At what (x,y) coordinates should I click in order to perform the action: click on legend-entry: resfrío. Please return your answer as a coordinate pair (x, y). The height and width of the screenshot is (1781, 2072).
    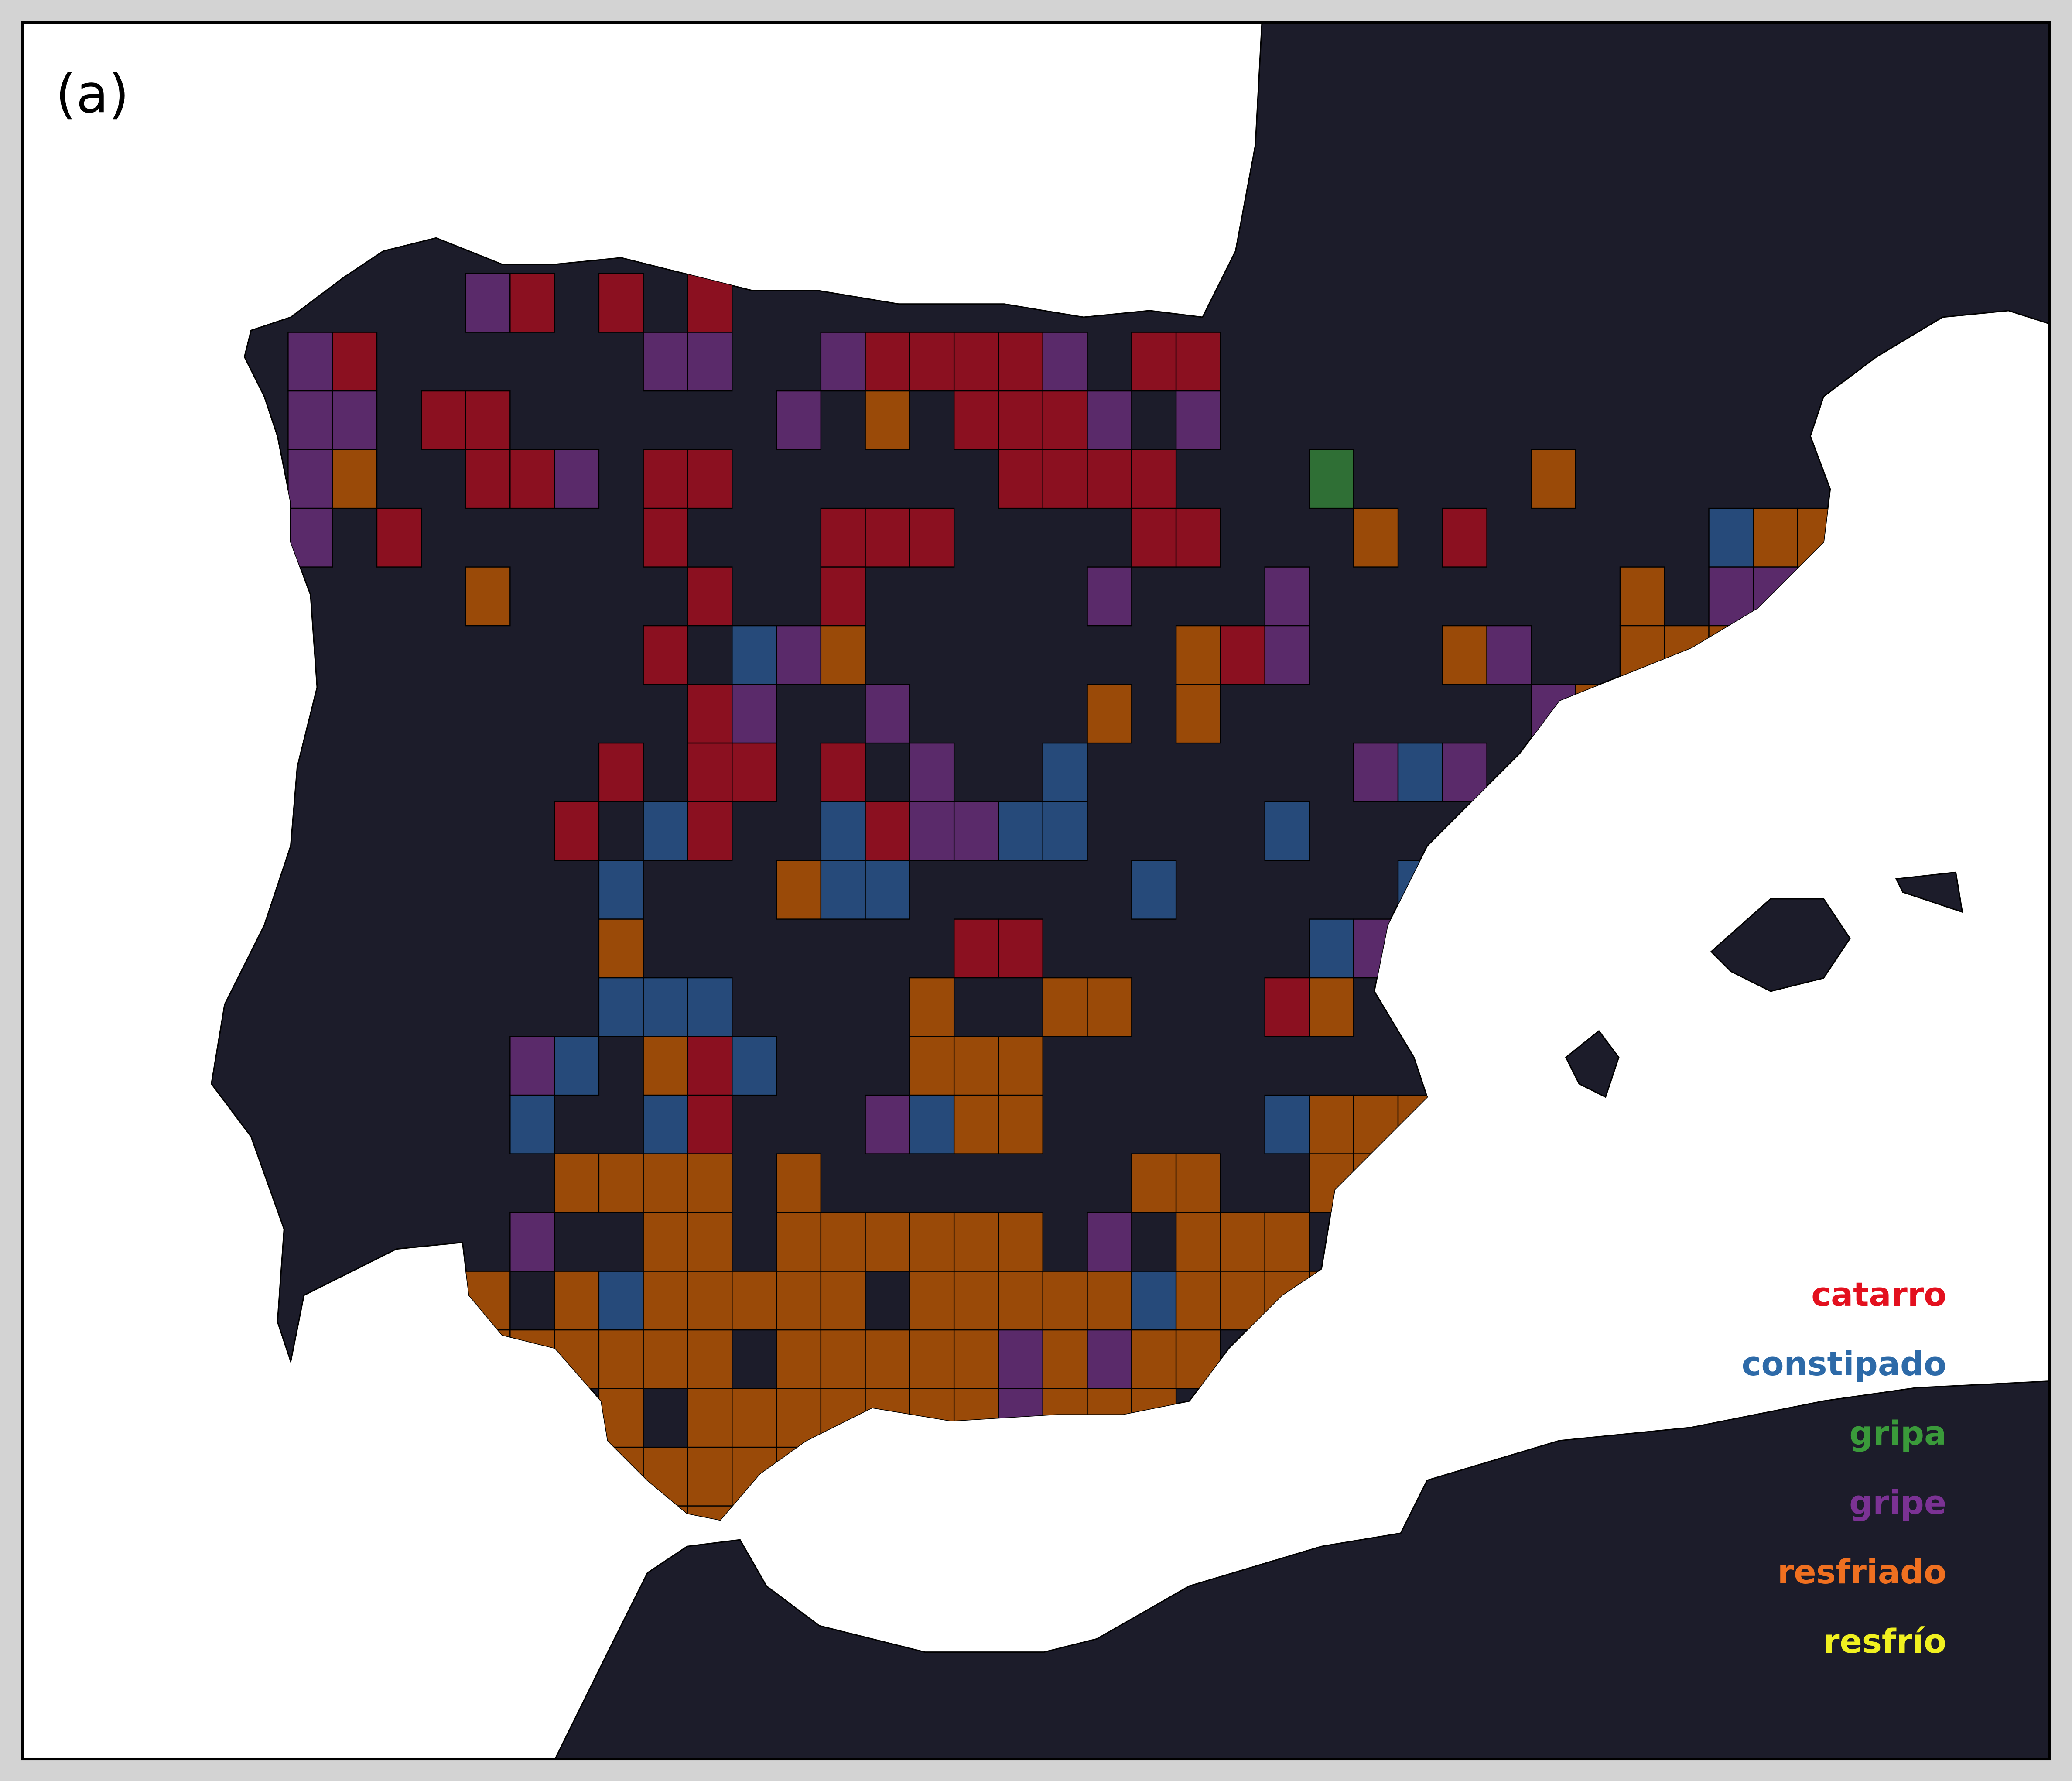
    Looking at the image, I should click on (1885, 1642).